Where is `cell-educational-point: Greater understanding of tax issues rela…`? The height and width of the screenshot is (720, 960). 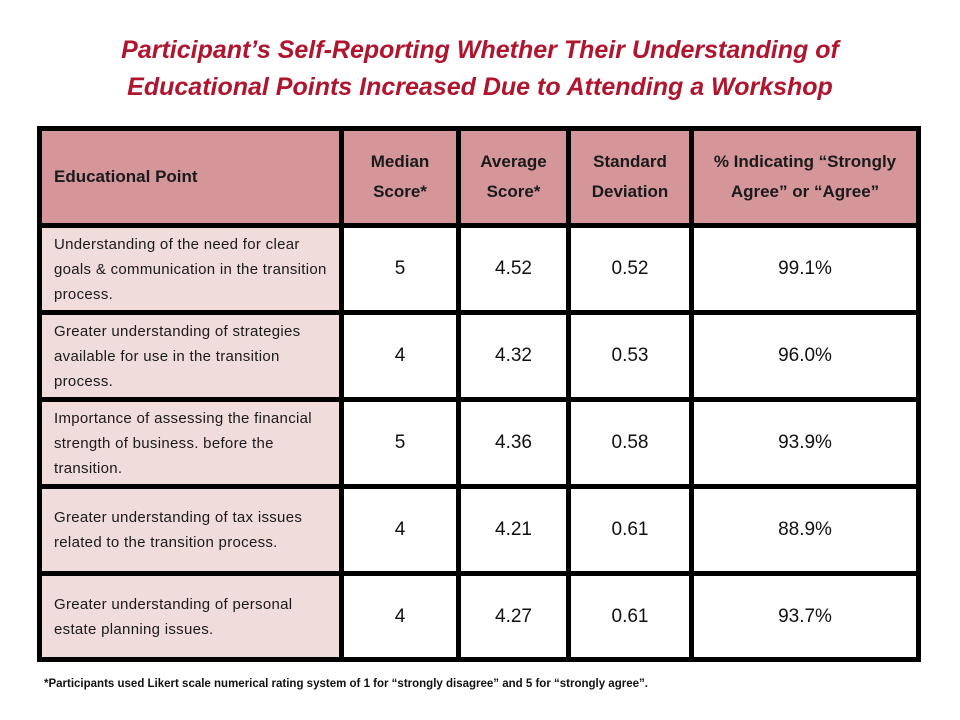 cell-educational-point: Greater understanding of tax issues rela… is located at coordinates (190, 530).